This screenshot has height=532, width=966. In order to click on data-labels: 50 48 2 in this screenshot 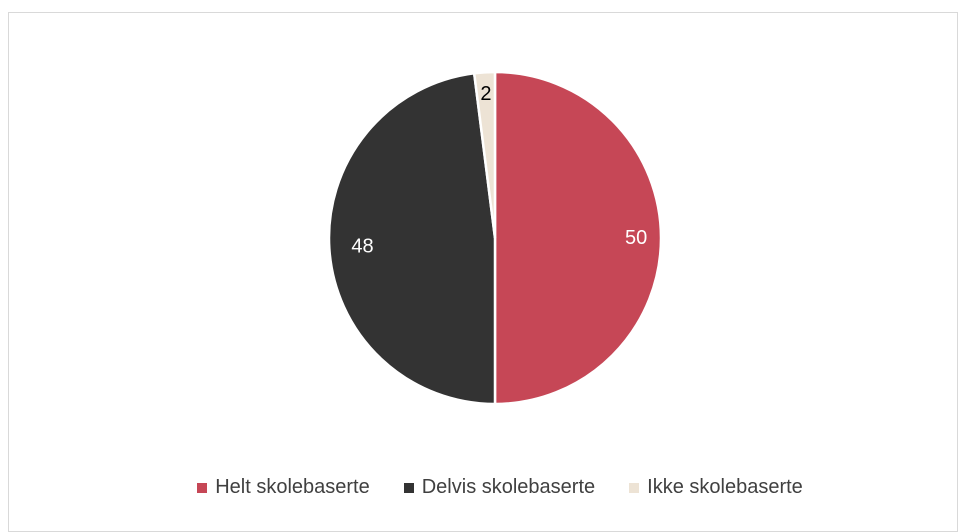, I will do `click(499, 170)`.